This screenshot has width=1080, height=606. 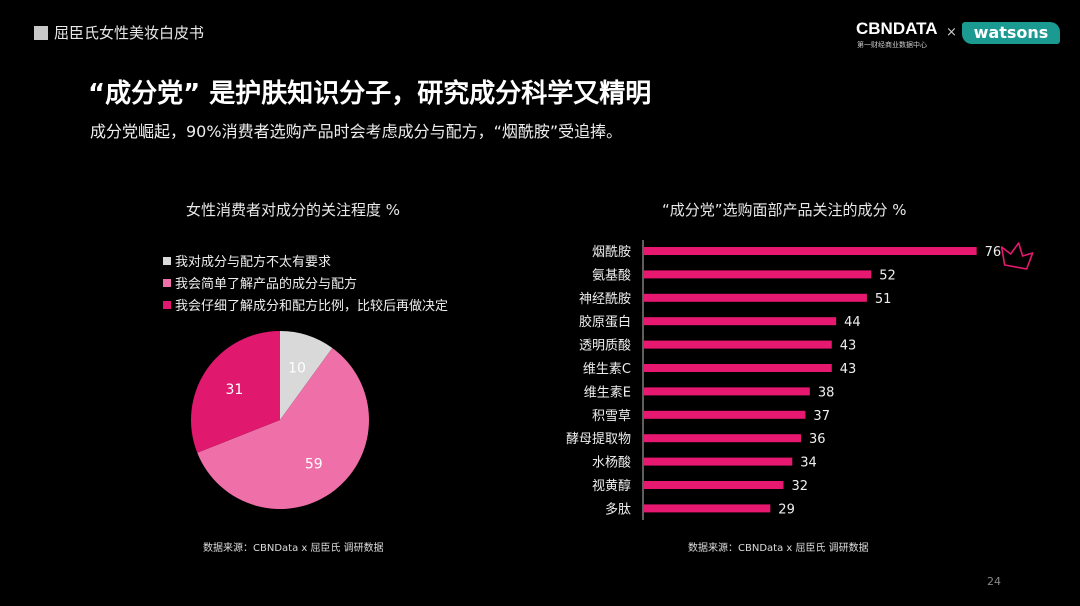 I want to click on watsons-logo: watsons, so click(x=1011, y=33).